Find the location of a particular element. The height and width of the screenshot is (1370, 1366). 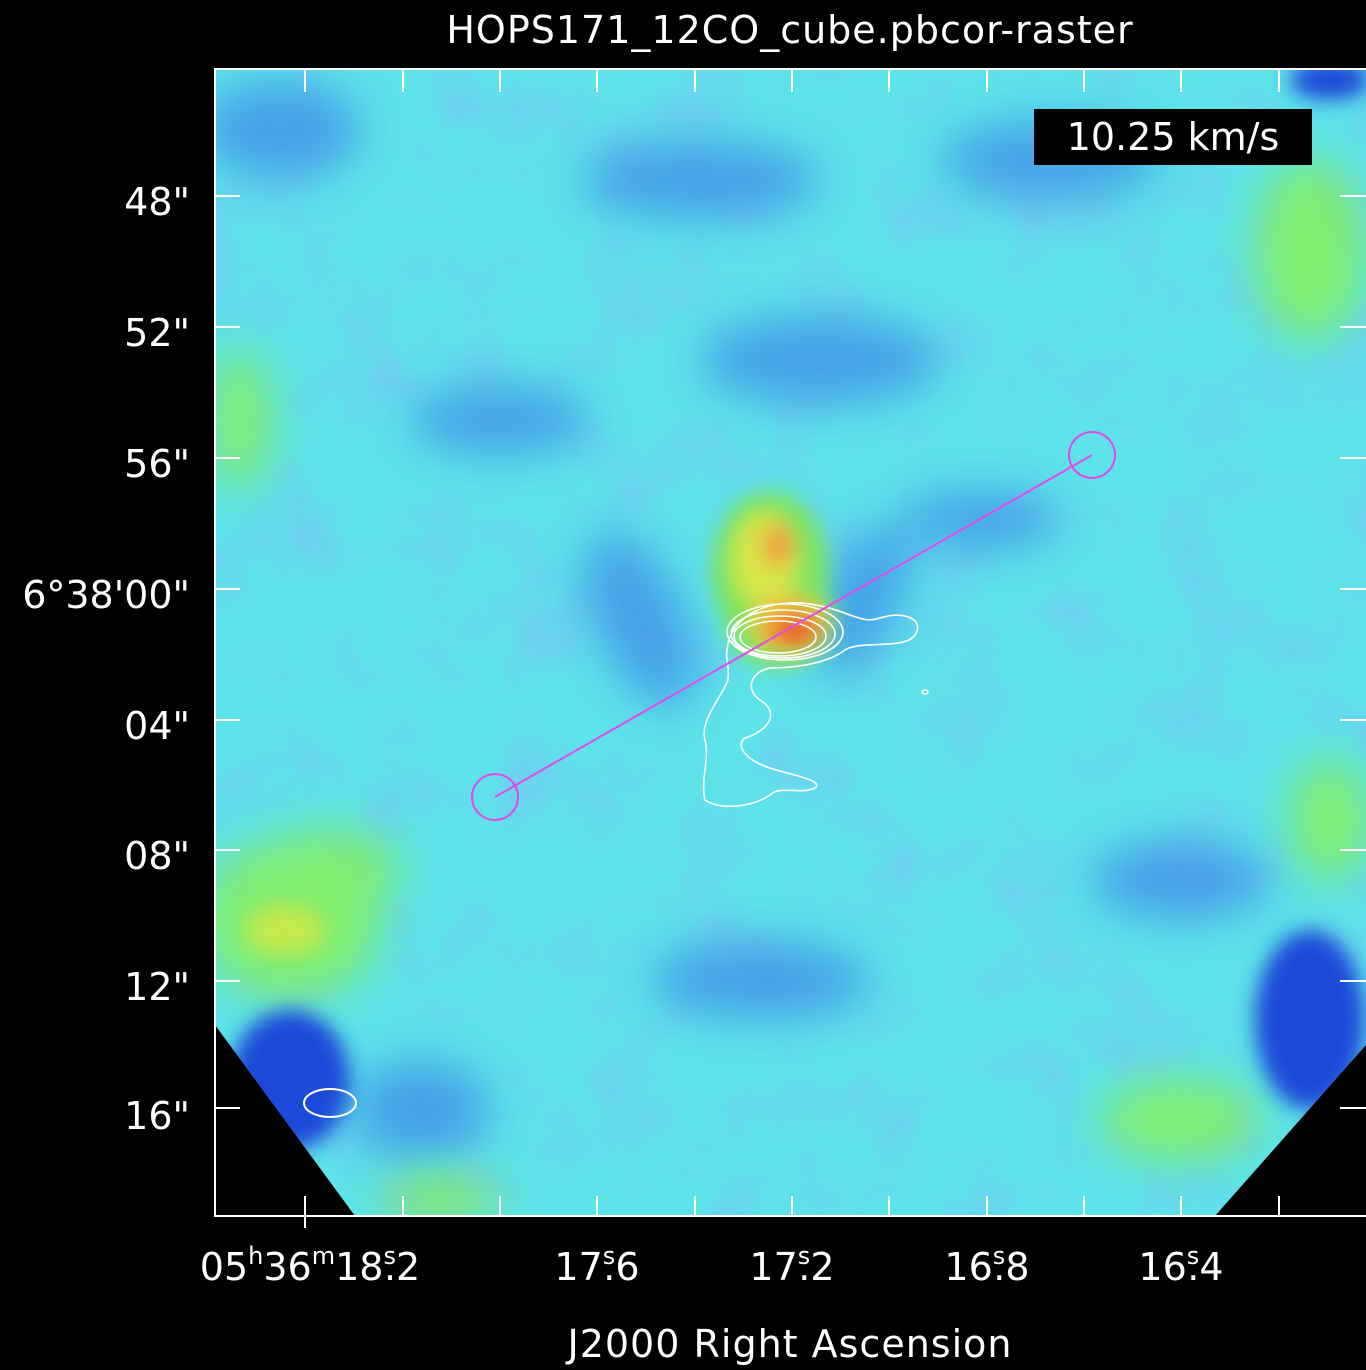

dec-tick-label: 6°38'00" is located at coordinates (106, 595).